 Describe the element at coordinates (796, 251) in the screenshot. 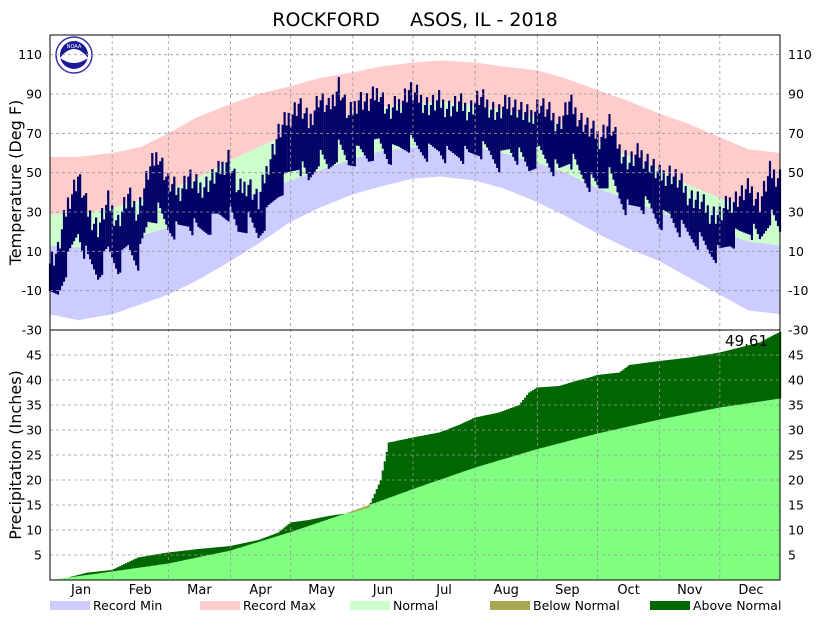

I see `temp-tick-label-right: 10` at that location.